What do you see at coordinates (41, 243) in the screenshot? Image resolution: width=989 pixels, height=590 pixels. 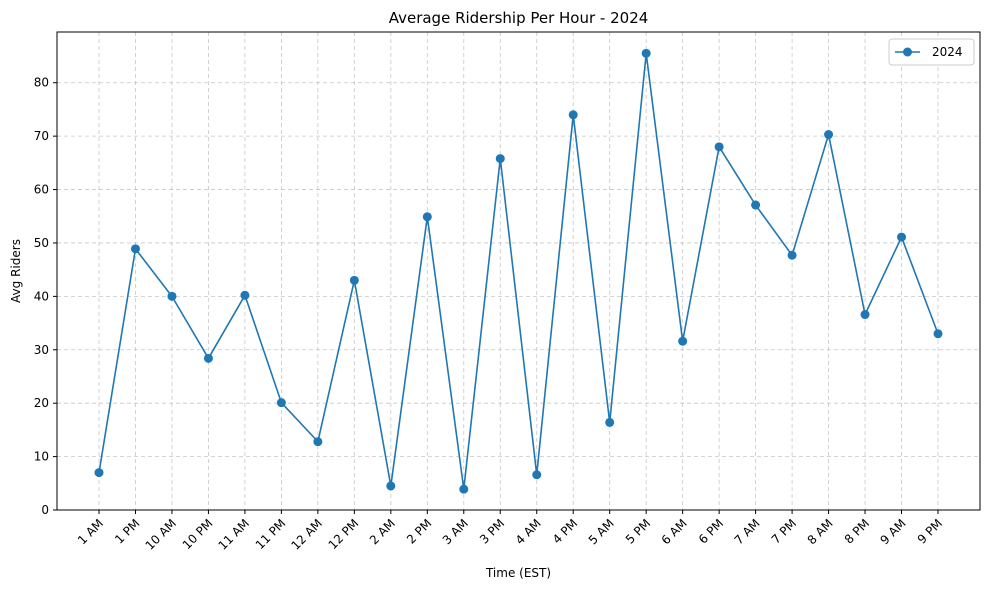 I see `y-tick-label: 50` at bounding box center [41, 243].